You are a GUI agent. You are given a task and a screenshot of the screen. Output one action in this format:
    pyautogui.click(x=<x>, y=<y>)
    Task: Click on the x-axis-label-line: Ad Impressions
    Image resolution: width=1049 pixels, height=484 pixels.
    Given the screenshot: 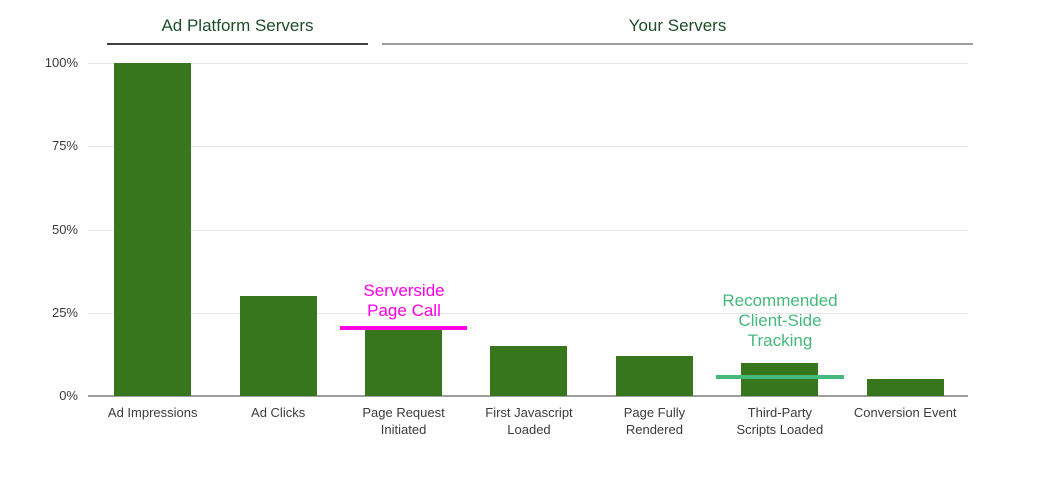 What is the action you would take?
    pyautogui.click(x=152, y=412)
    